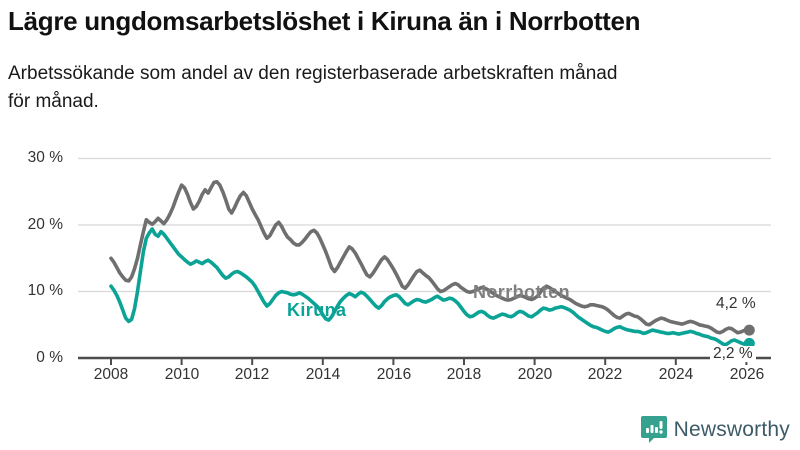 The height and width of the screenshot is (450, 800). What do you see at coordinates (747, 374) in the screenshot?
I see `x-tick-2026: 2026` at bounding box center [747, 374].